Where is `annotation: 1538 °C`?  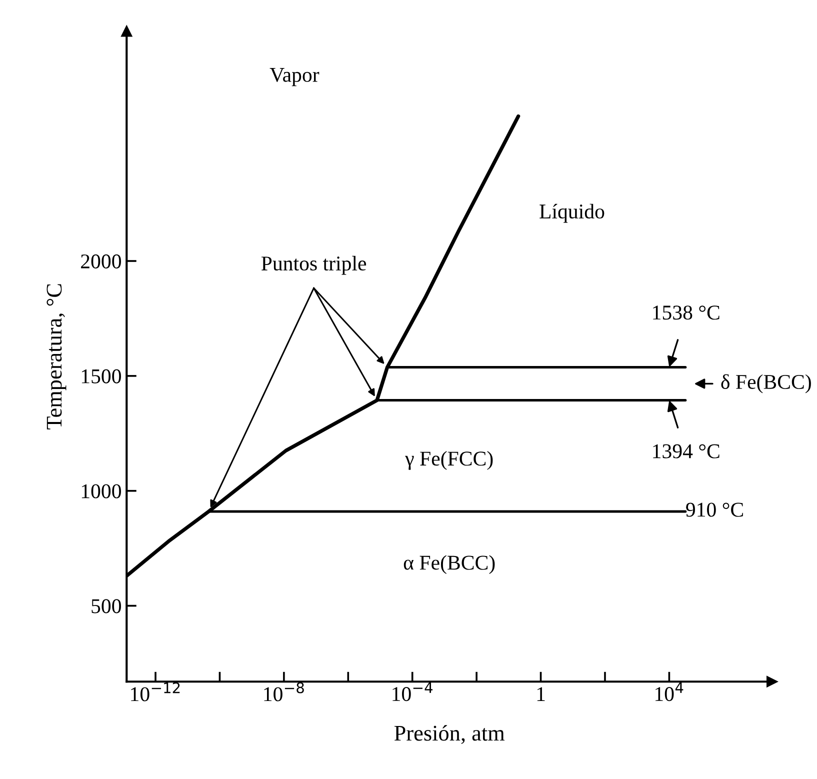
annotation: 1538 °C is located at coordinates (686, 313).